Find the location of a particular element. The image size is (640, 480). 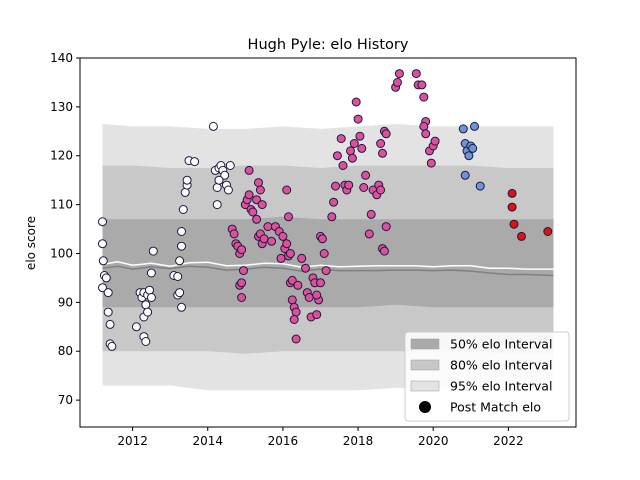

y-tick-label: 130 is located at coordinates (61, 107).